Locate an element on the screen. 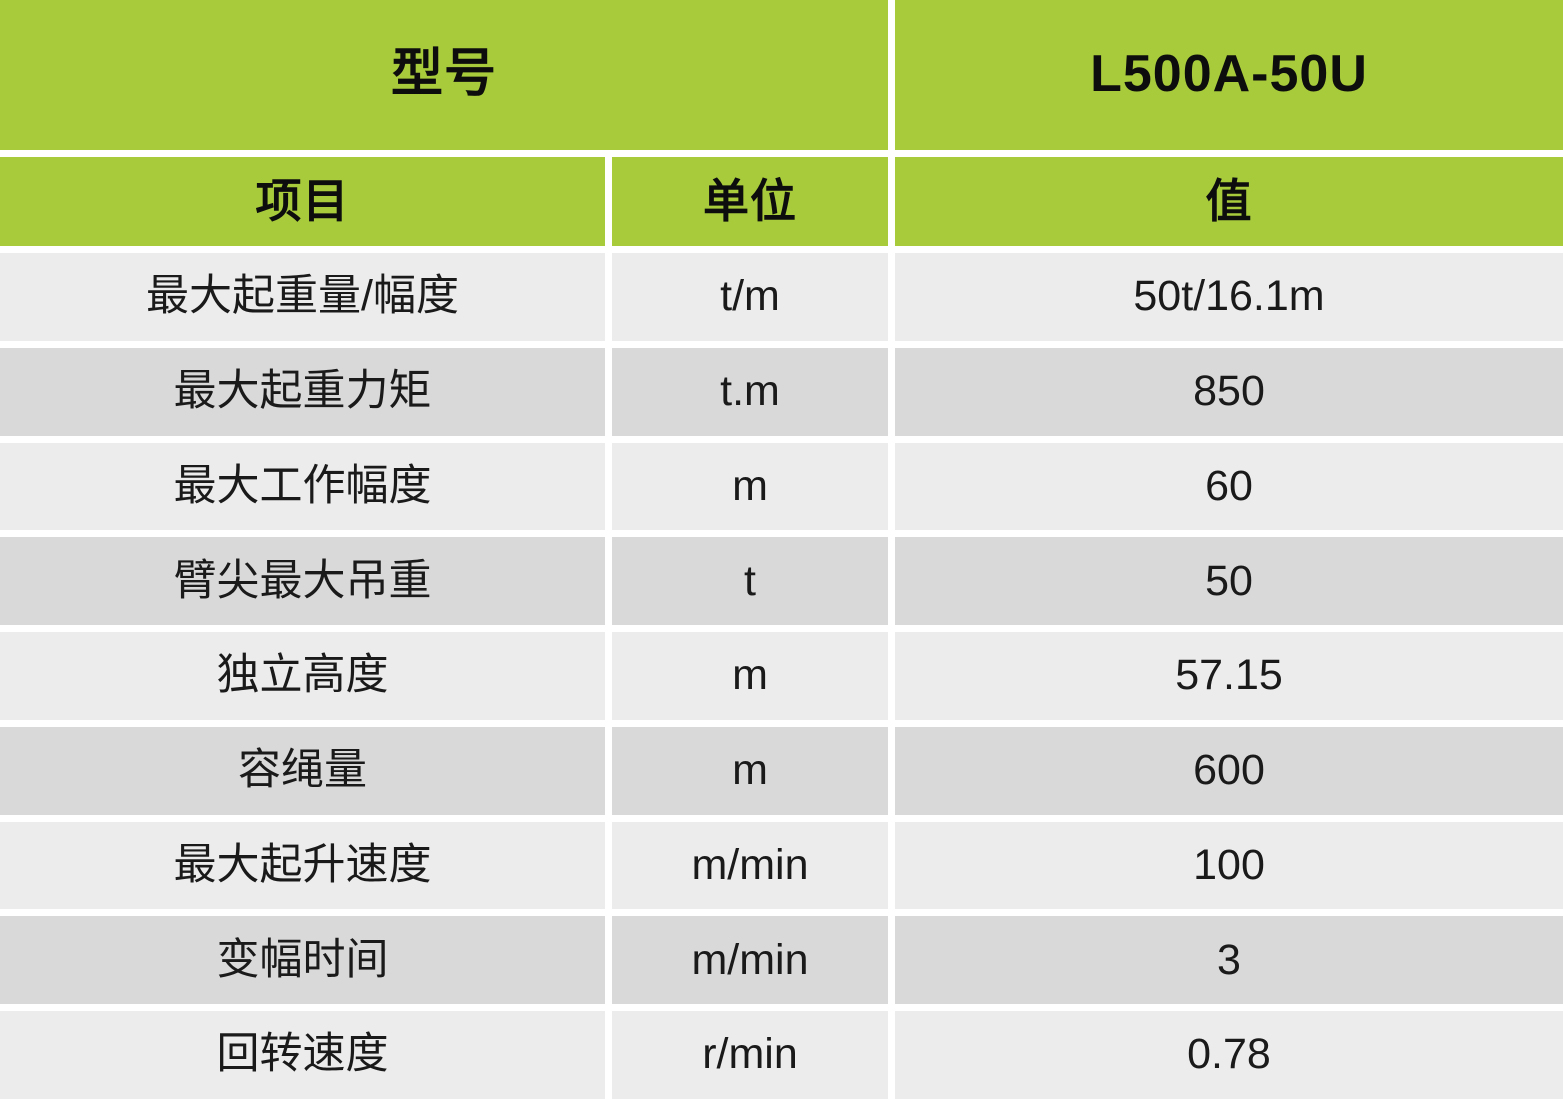  spec-value-label: 100 is located at coordinates (1229, 864).